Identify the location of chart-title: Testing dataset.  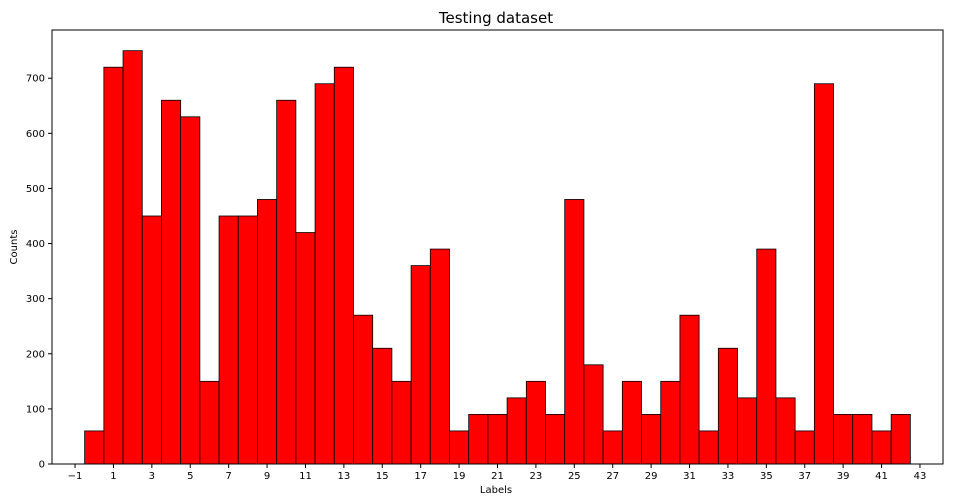
(495, 18).